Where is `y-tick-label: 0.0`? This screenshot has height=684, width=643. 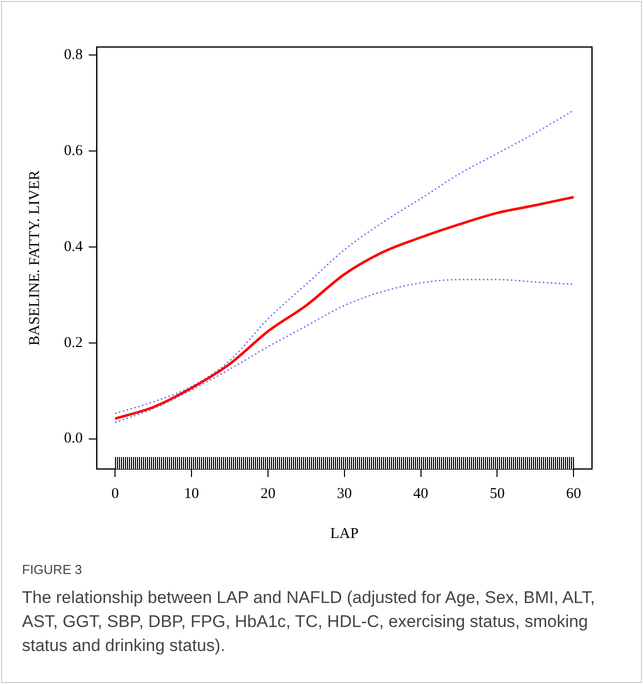 y-tick-label: 0.0 is located at coordinates (73, 438).